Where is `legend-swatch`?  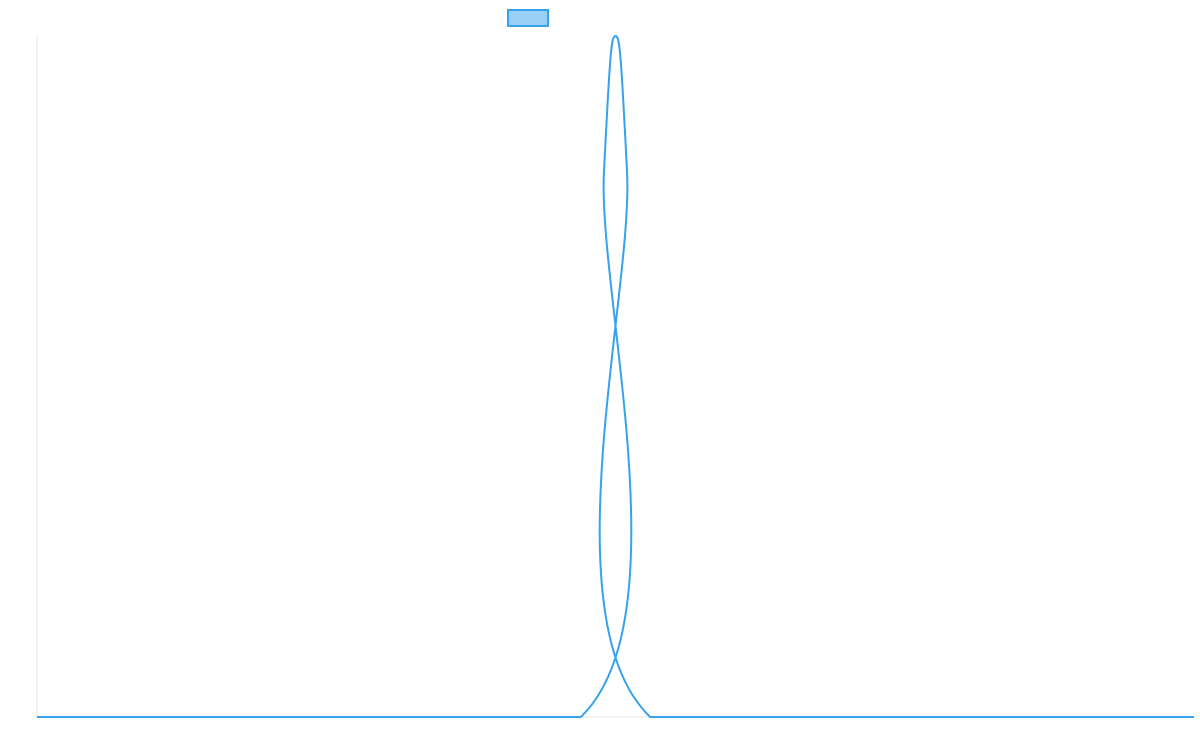
legend-swatch is located at coordinates (528, 18).